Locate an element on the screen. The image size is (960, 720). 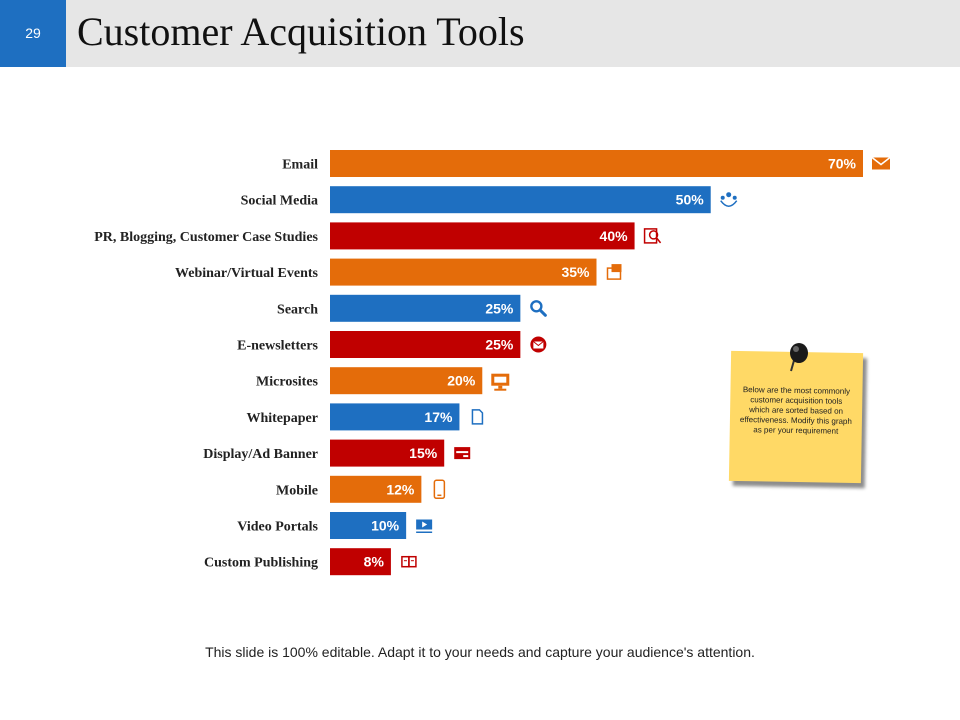
book-icon is located at coordinates (409, 561).